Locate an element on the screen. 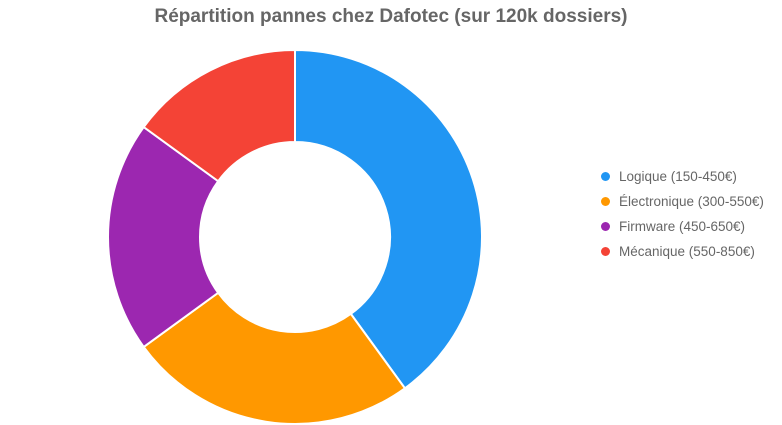 The height and width of the screenshot is (425, 782). legend-item: Logique (150-450€) is located at coordinates (682, 176).